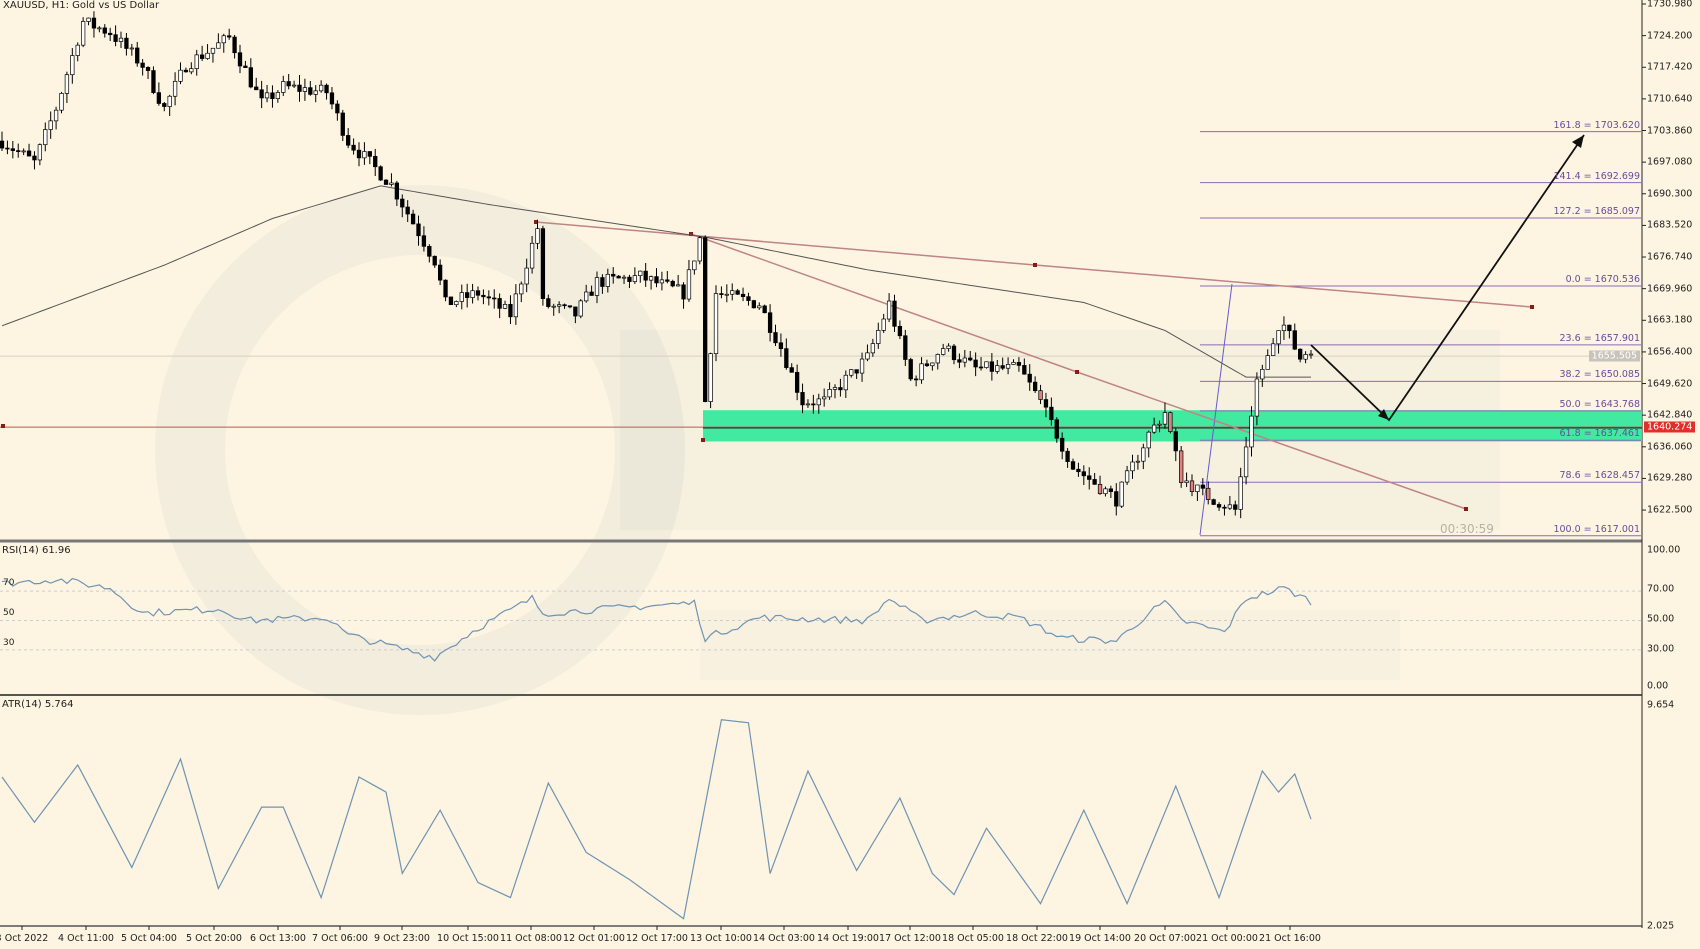 The image size is (1700, 949). Describe the element at coordinates (848, 938) in the screenshot. I see `time-axis-label: 14 Oct 19:00` at that location.